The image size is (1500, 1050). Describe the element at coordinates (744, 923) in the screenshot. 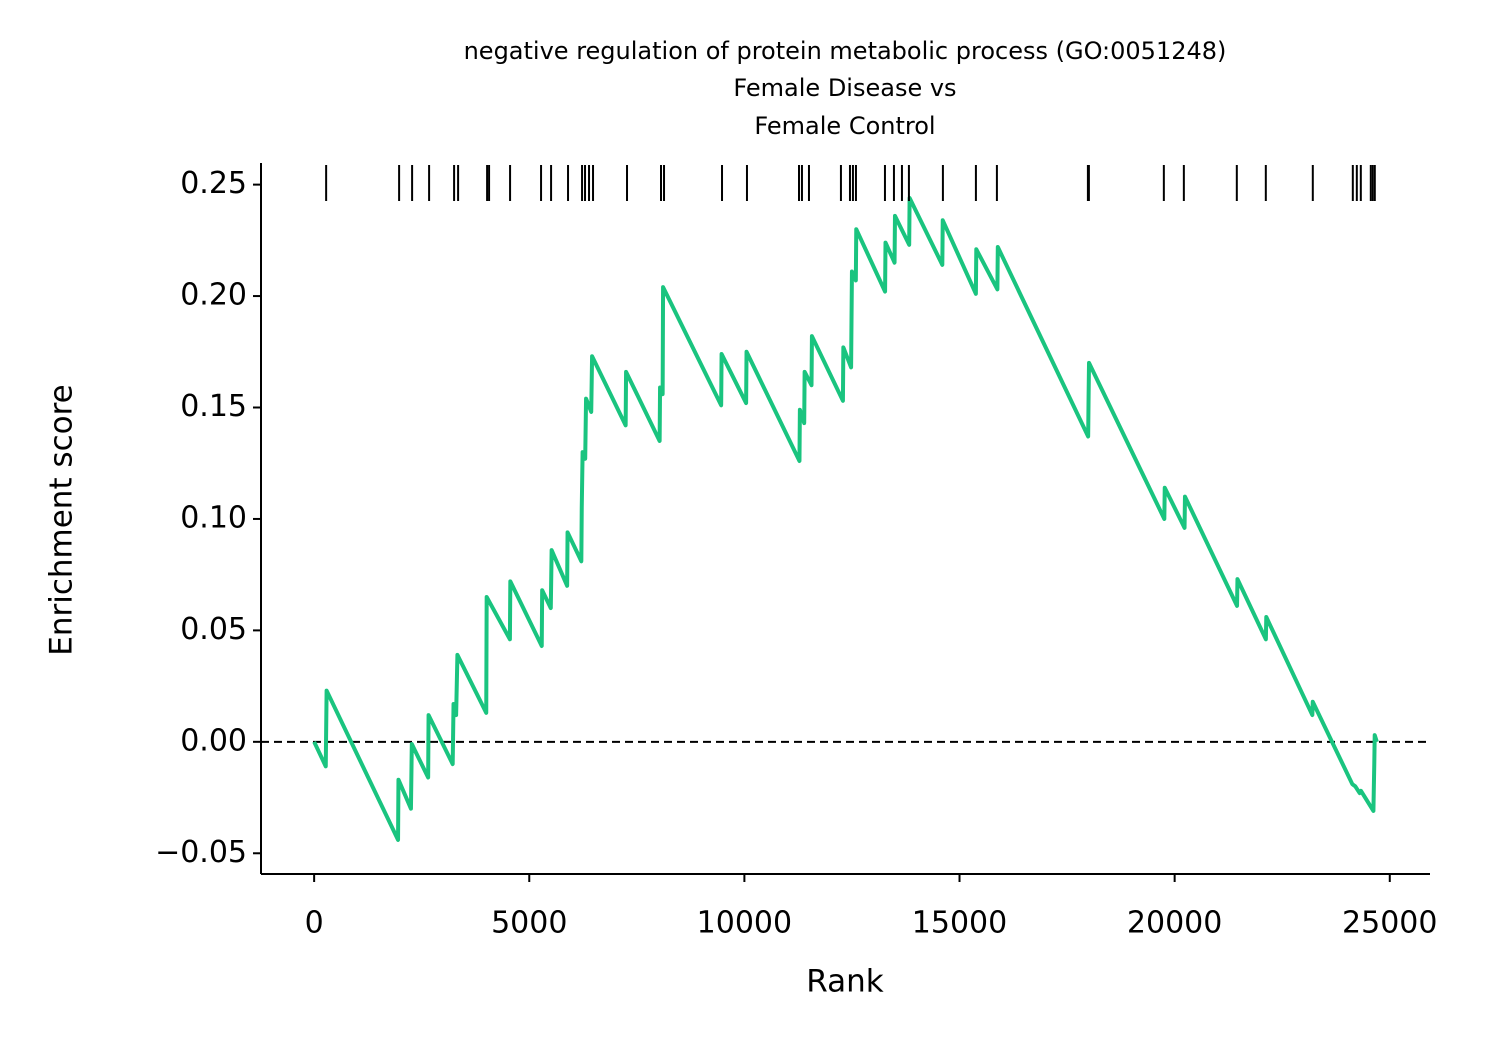

I see `x-tick-label: 10000` at that location.